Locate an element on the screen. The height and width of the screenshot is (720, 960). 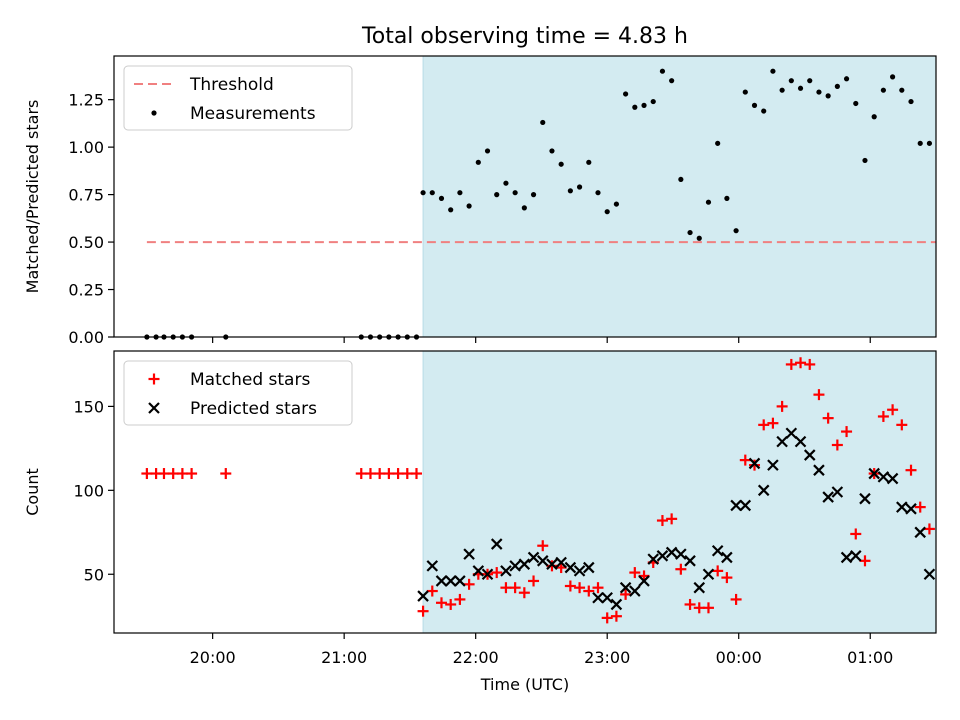
ratio-legend: Threshold Measurements is located at coordinates (238, 98).